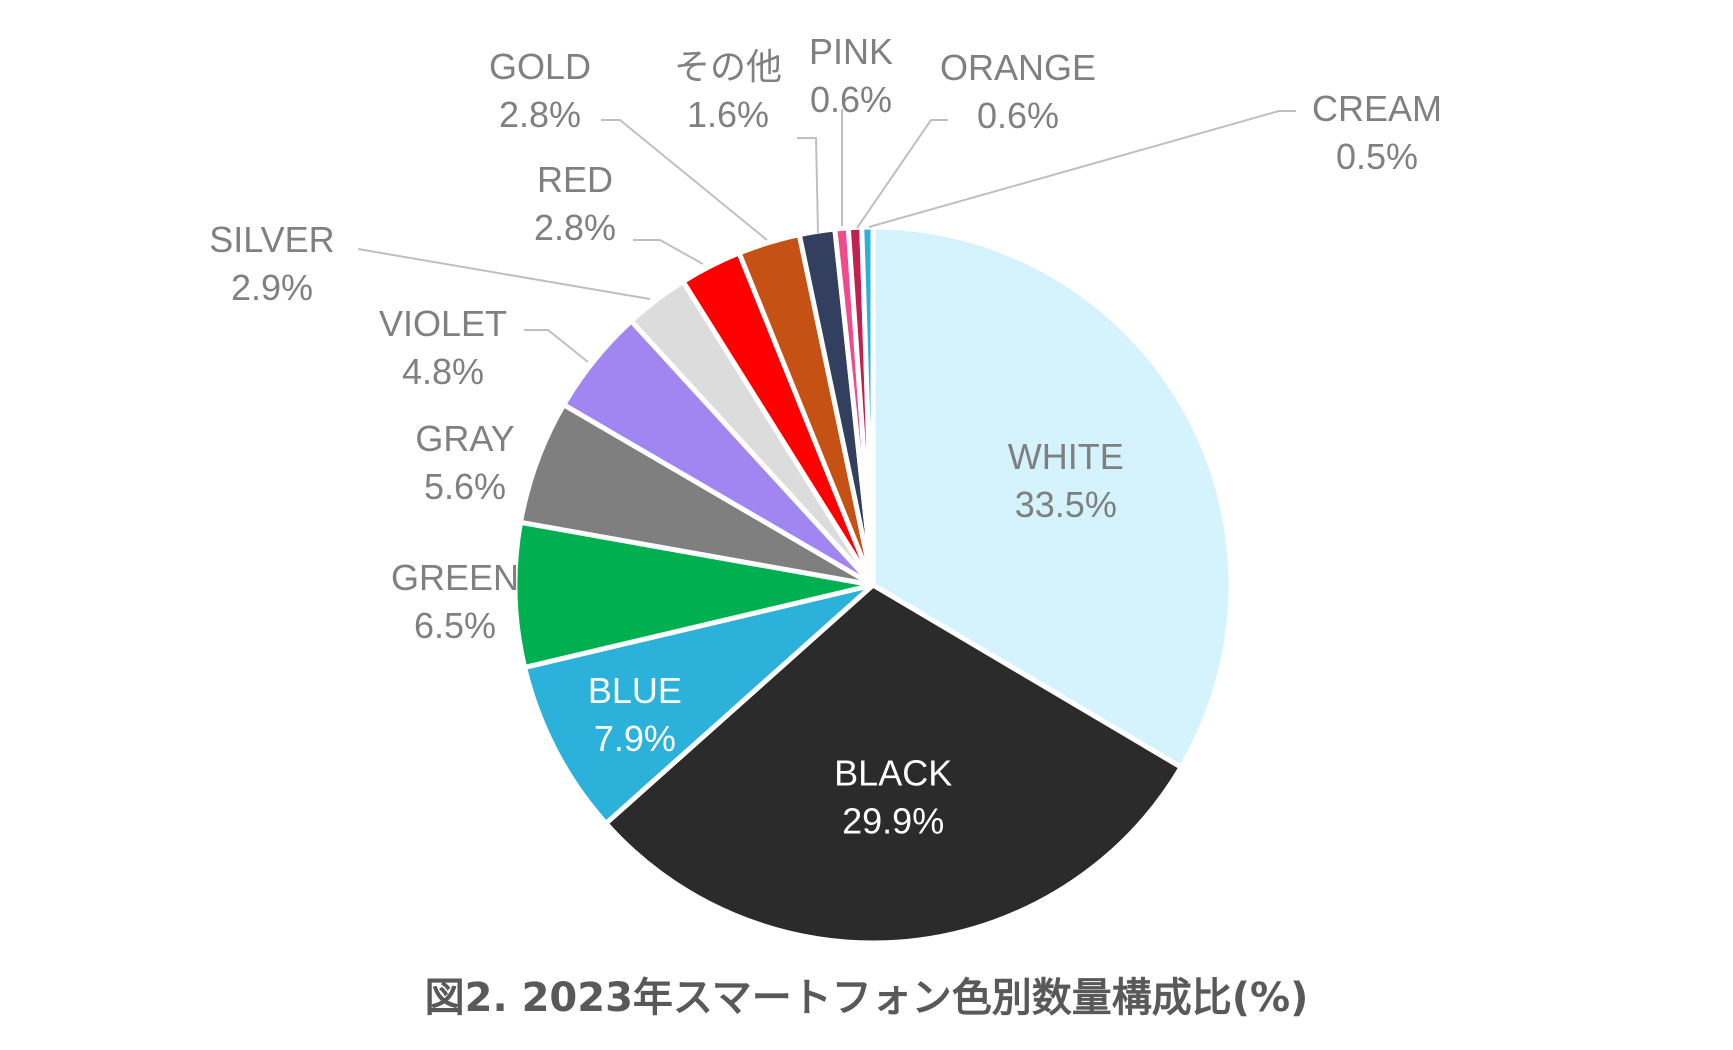 The height and width of the screenshot is (1050, 1733). What do you see at coordinates (1377, 108) in the screenshot?
I see `slice-label-cream: CREAM` at bounding box center [1377, 108].